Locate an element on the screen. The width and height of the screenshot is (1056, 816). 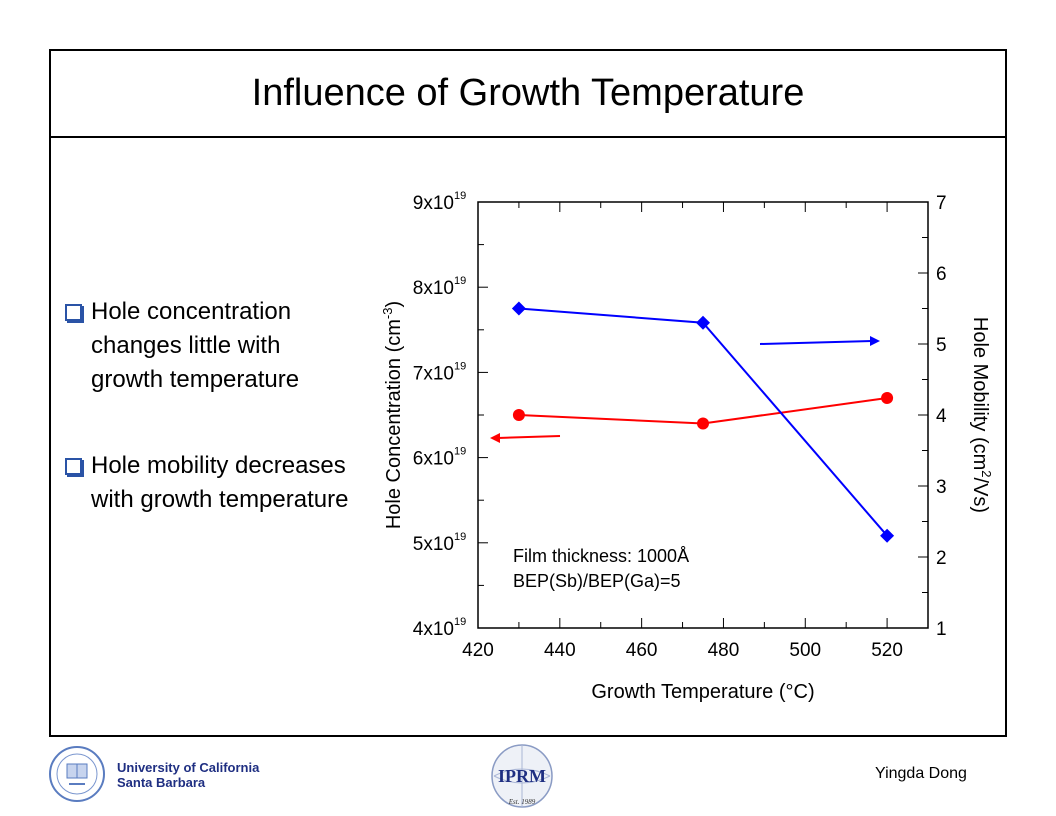
right-axis-arrow is located at coordinates (816, 342).